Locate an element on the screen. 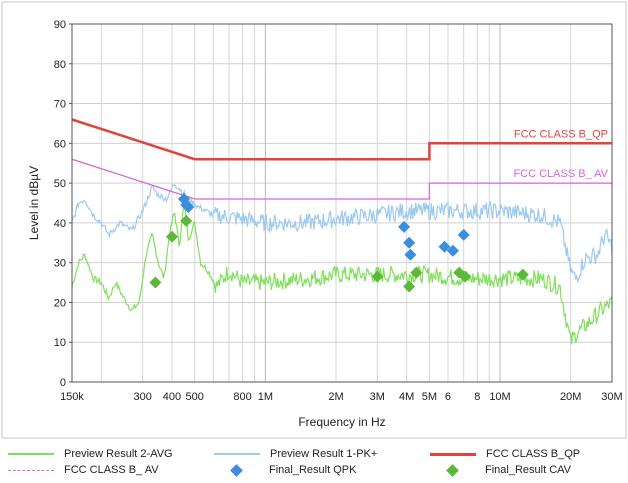 The height and width of the screenshot is (483, 628). legend-item: Preview Result 1-PK+ is located at coordinates (295, 454).